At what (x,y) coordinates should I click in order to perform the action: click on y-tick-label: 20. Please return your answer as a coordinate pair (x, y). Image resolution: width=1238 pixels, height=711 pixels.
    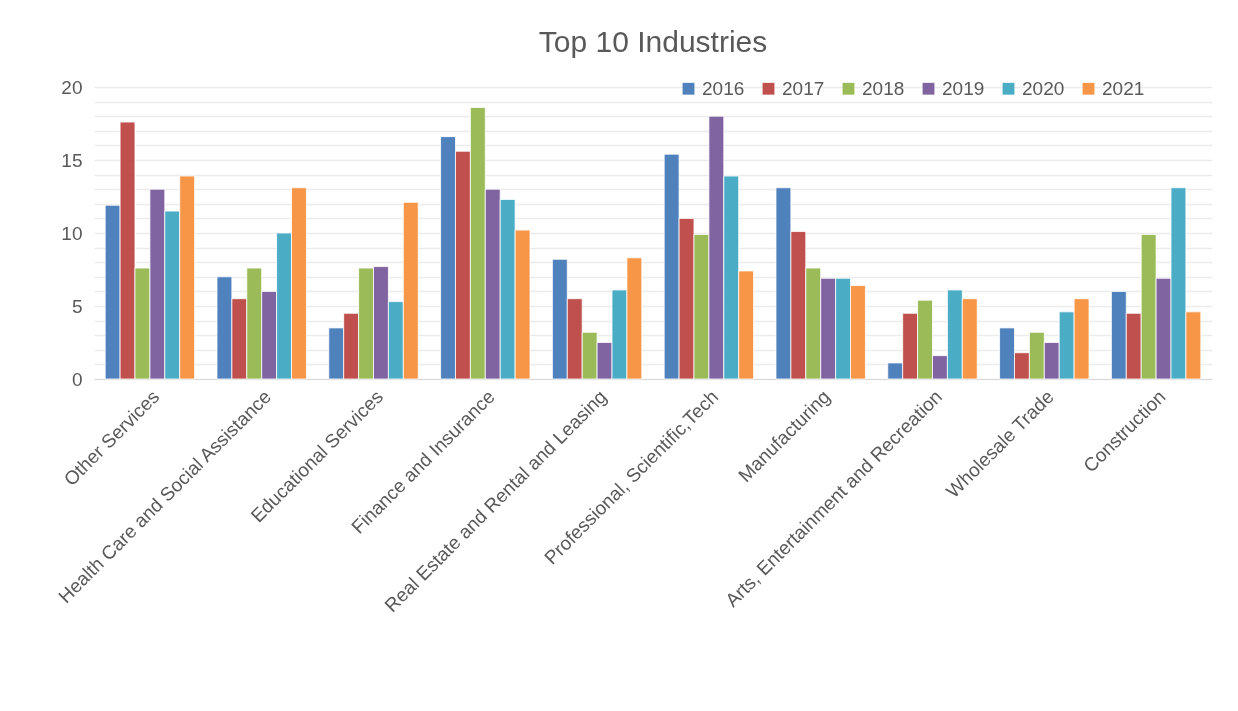
    Looking at the image, I should click on (72, 87).